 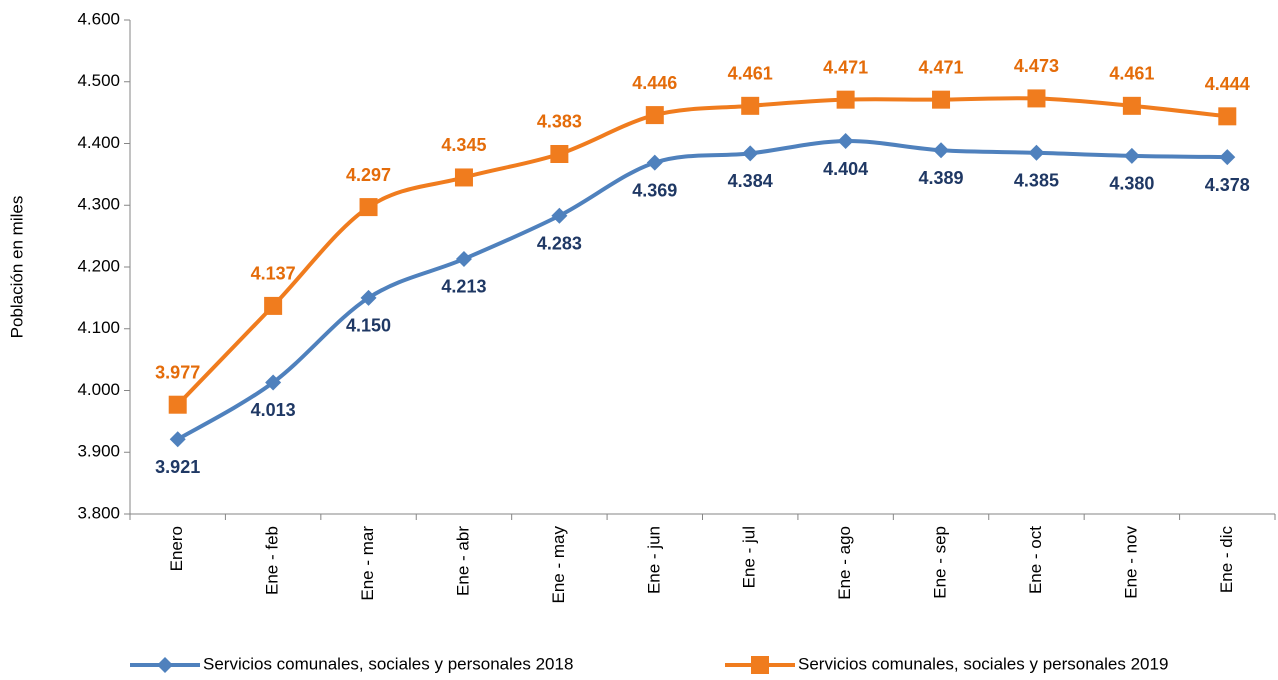 I want to click on x-tick-label: Ene - mar, so click(x=367, y=563).